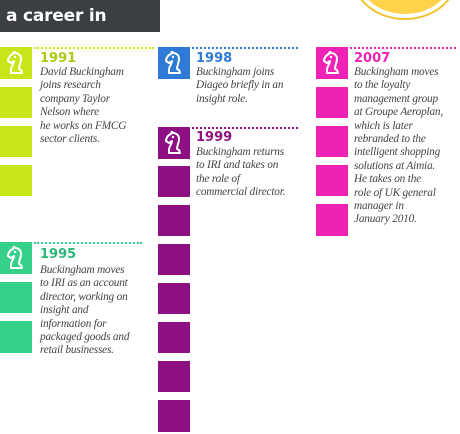 The height and width of the screenshot is (434, 460). I want to click on year-label: 1995, so click(58, 254).